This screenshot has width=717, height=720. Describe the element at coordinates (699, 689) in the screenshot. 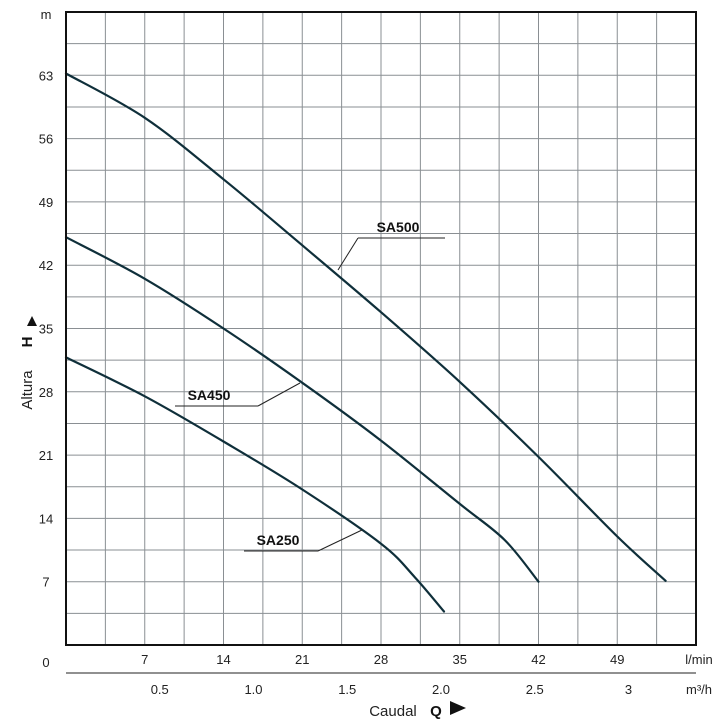

I see `x-unit-secondary: m³/h` at that location.